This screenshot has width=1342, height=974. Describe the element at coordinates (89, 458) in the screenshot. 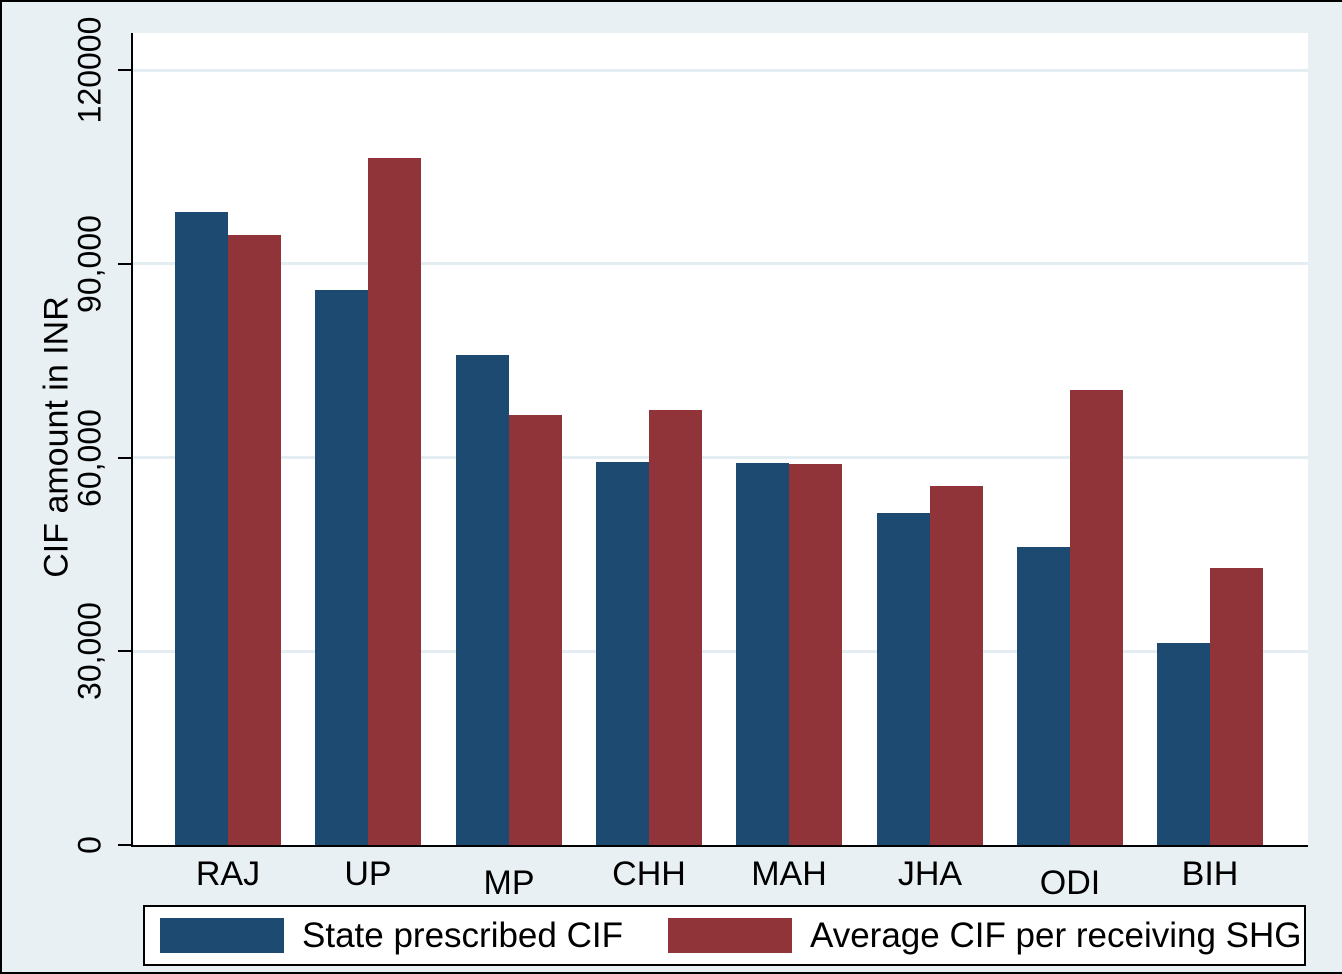

I see `y-tick-label-60000: 60,000` at that location.